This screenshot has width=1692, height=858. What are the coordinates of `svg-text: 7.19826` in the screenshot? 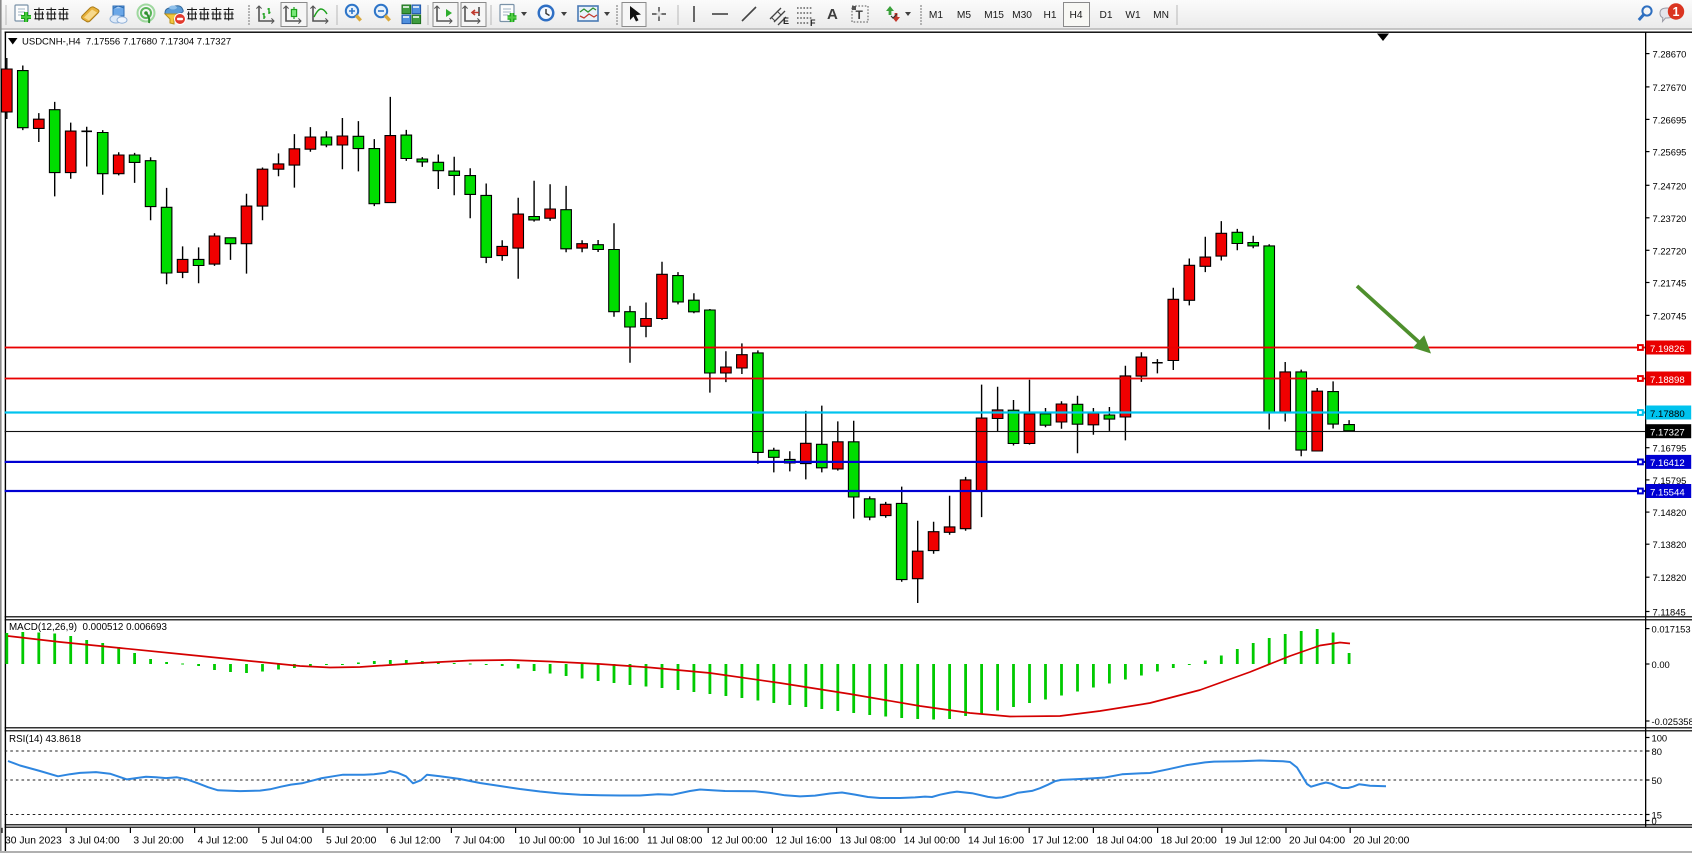 It's located at (1667, 349).